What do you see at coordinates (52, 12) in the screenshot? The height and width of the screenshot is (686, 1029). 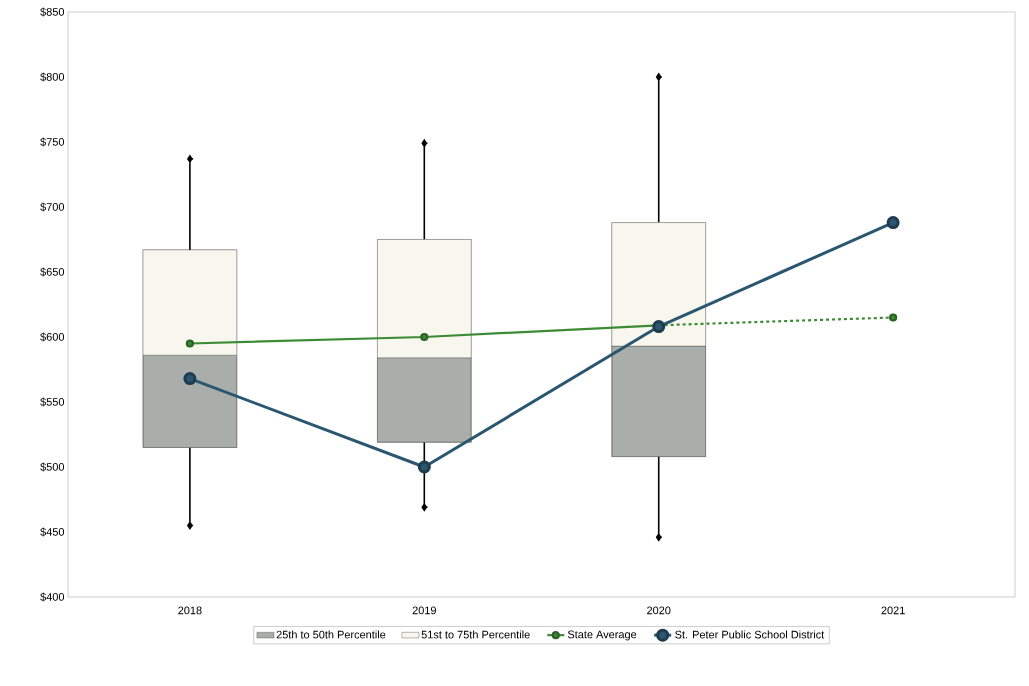 I see `y-tick-label: $850` at bounding box center [52, 12].